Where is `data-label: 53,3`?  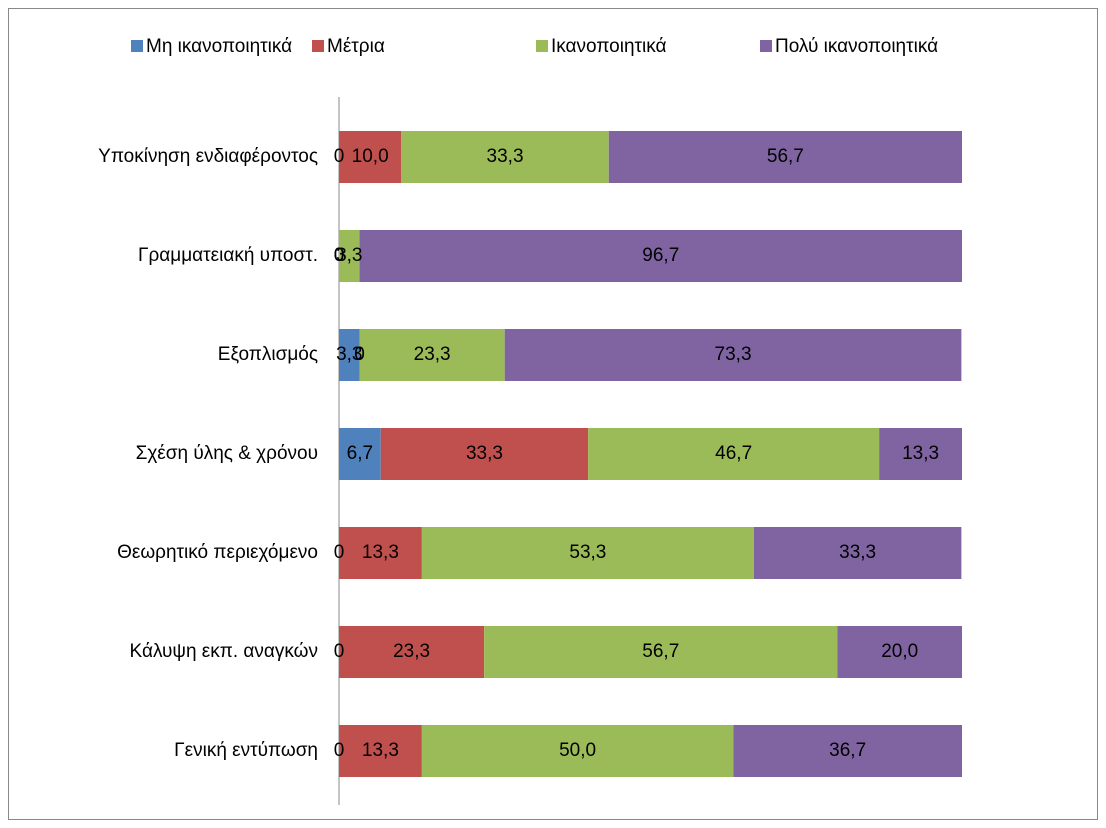 data-label: 53,3 is located at coordinates (587, 552).